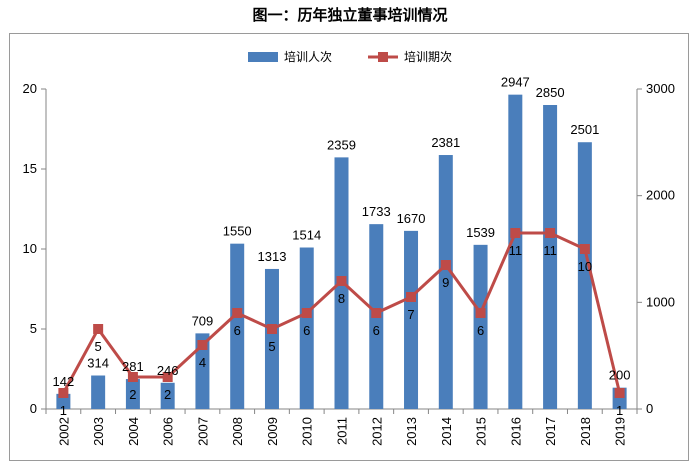 This screenshot has width=700, height=472. Describe the element at coordinates (550, 92) in the screenshot. I see `bar-value-label: 2850` at that location.